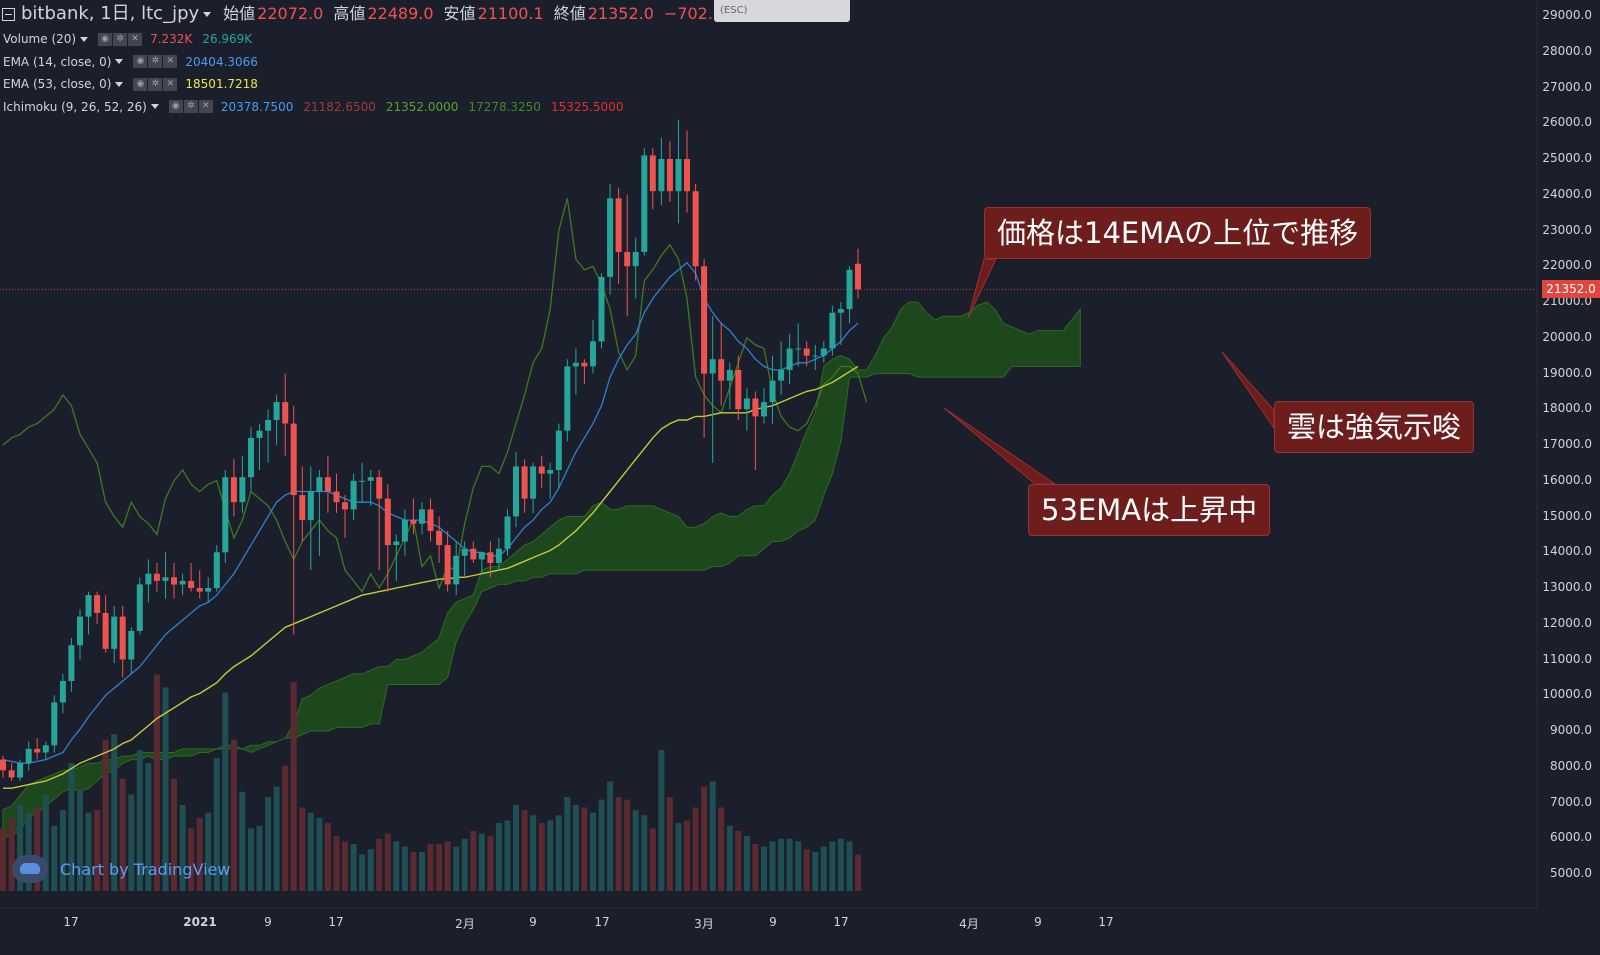 The width and height of the screenshot is (1600, 955). Describe the element at coordinates (1571, 802) in the screenshot. I see `price-tick-label: 7000.0` at that location.